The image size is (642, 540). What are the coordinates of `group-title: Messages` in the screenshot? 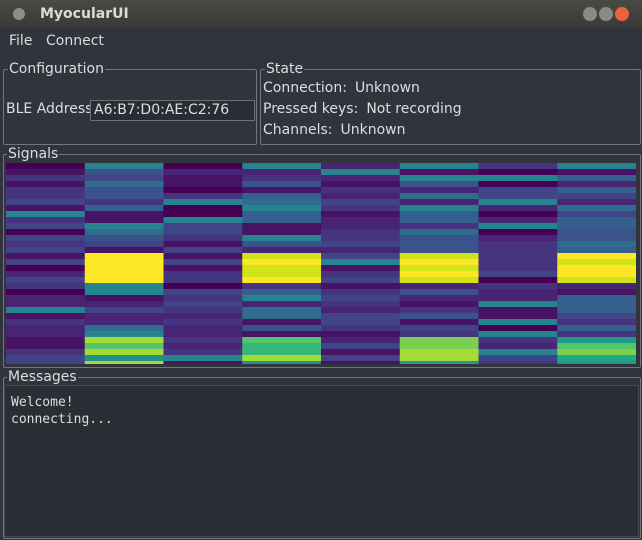 It's located at (42, 377).